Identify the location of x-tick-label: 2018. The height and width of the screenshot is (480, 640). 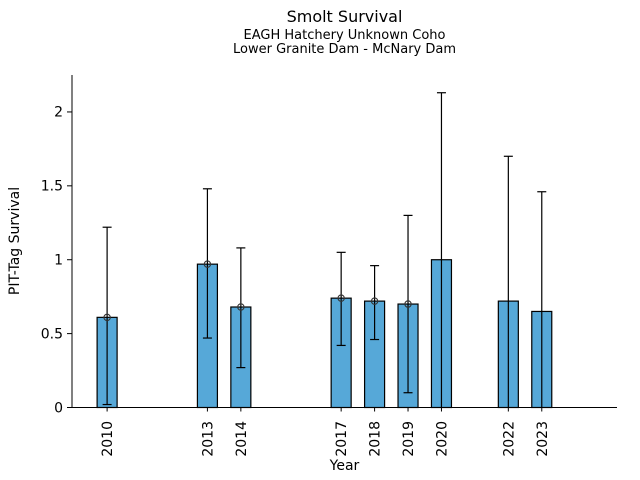
(376, 439).